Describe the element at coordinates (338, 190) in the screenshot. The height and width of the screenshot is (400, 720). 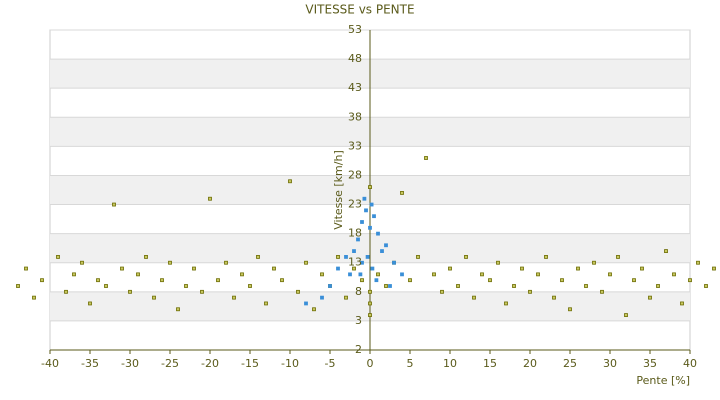
I see `y-axis-label: Vitesse [km/h]` at that location.